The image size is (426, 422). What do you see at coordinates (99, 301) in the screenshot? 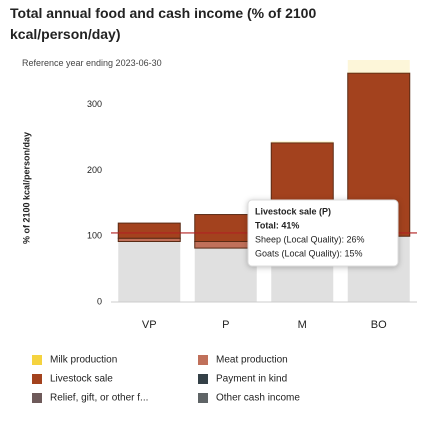
I see `y-tick-label: 0` at bounding box center [99, 301].